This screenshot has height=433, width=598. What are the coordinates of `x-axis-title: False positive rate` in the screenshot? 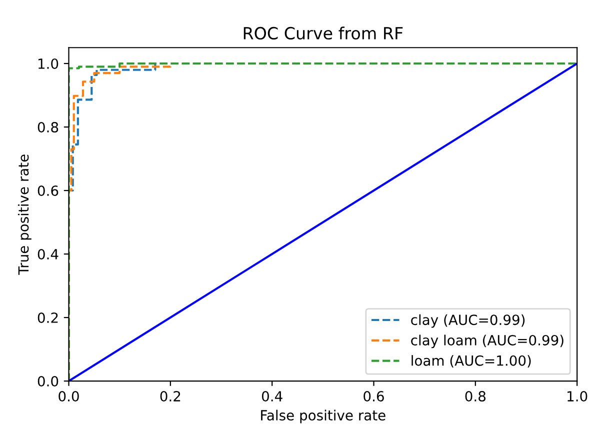 It's located at (323, 417).